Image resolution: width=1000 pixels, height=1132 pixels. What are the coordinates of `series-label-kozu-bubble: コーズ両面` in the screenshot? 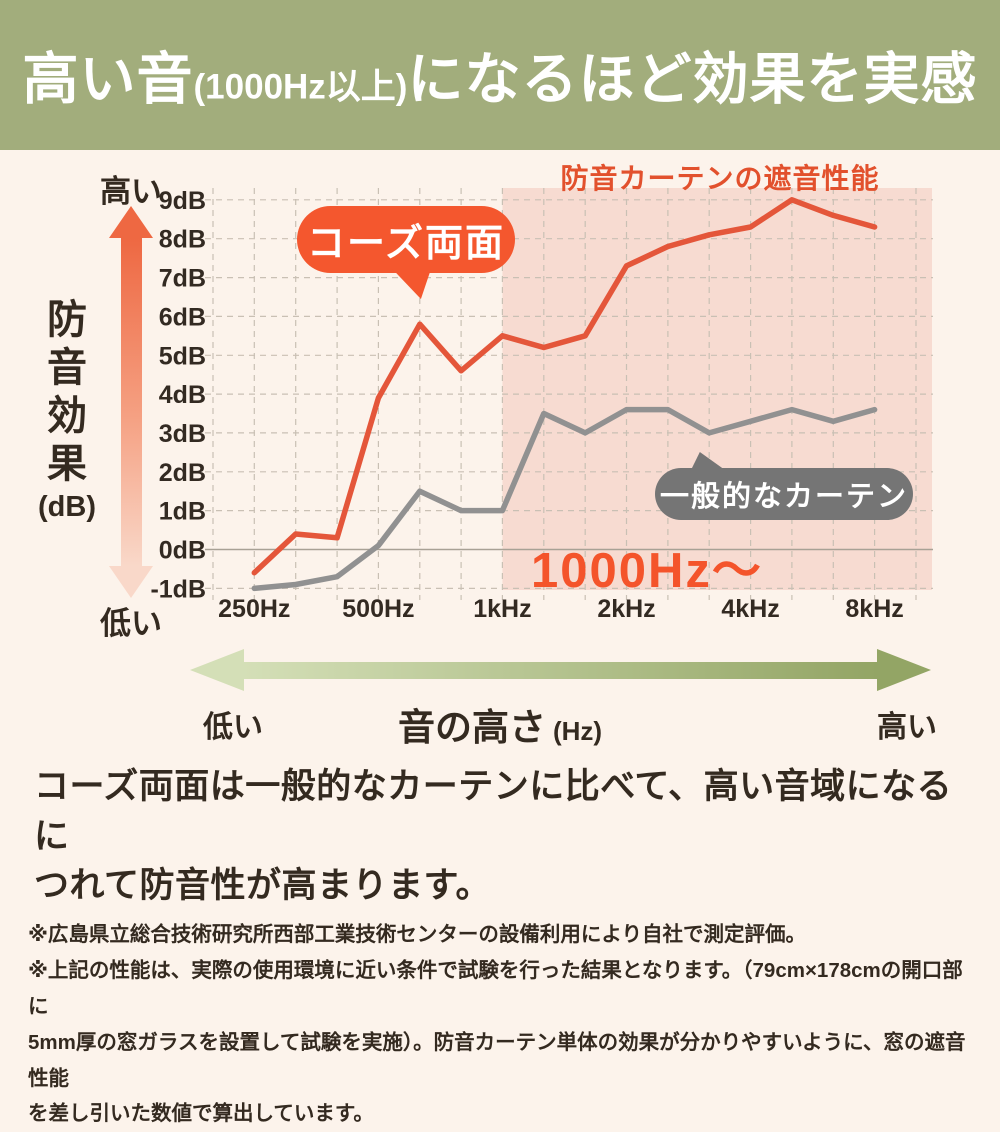 It's located at (406, 252).